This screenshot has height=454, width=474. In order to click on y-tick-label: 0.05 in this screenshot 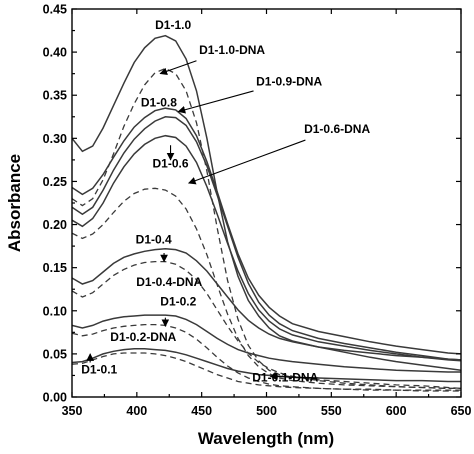, I will do `click(55, 354)`.